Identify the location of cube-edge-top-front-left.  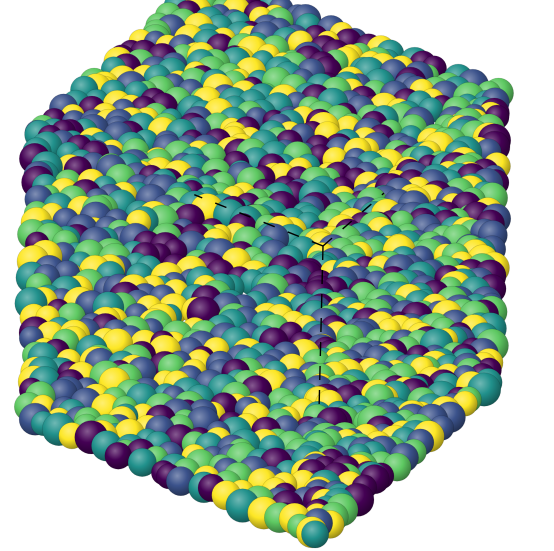
(259, 220).